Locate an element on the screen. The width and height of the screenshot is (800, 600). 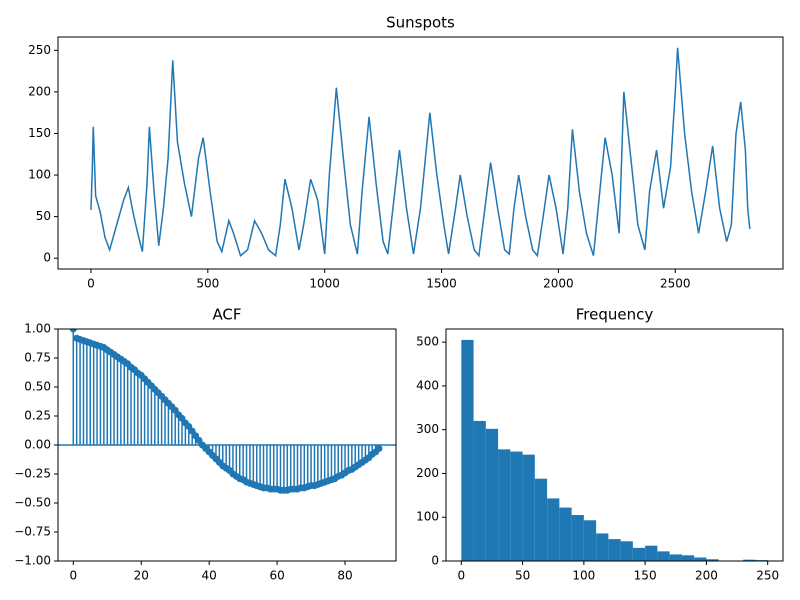
y-tick-label: 50 is located at coordinates (43, 216).